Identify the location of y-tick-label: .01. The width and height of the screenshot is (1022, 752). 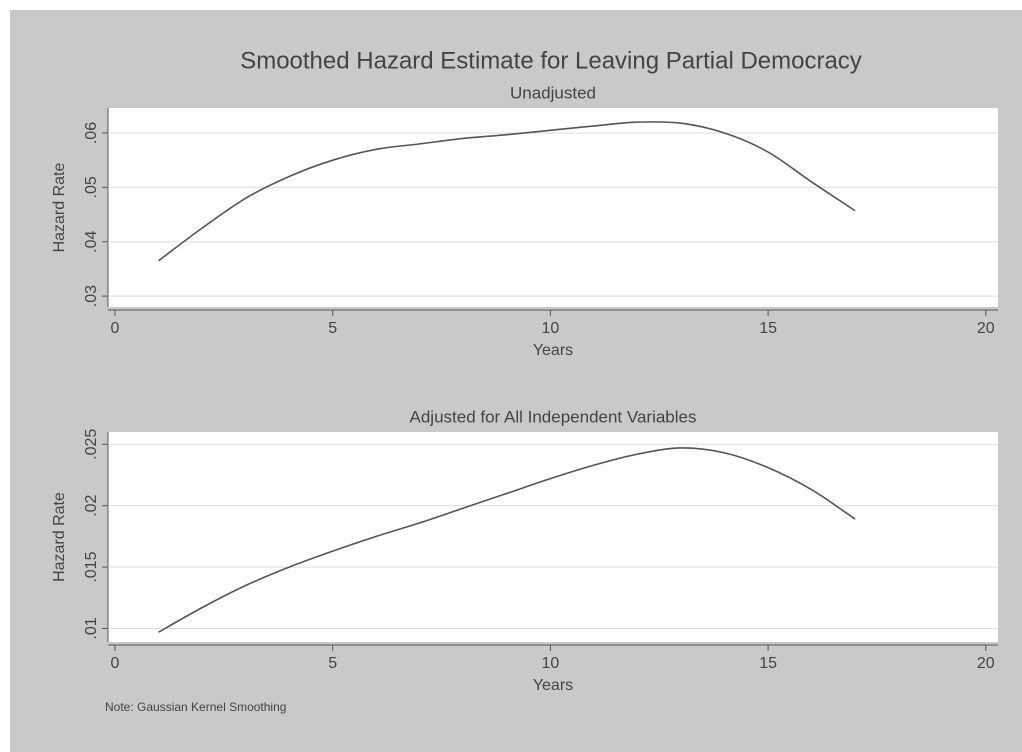
(91, 628).